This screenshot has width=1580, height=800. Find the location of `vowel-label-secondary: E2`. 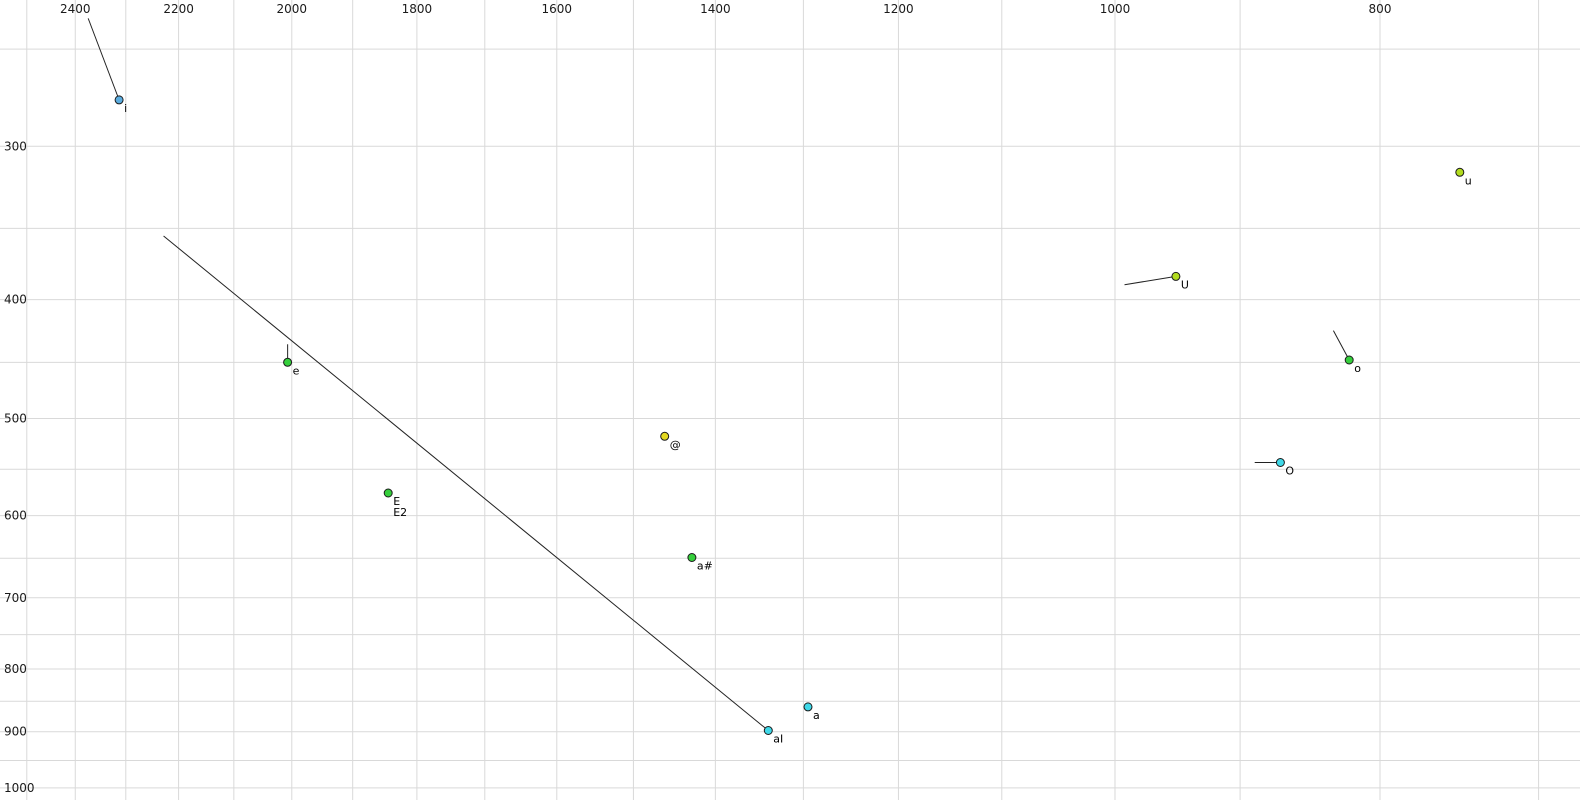

vowel-label-secondary: E2 is located at coordinates (400, 512).